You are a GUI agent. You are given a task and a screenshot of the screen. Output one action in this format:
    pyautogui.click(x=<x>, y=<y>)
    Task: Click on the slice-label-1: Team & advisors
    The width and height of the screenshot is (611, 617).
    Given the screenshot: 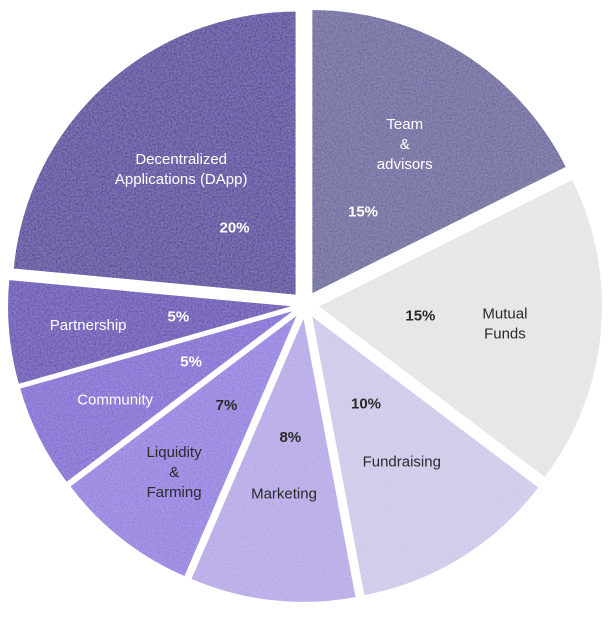 What is the action you would take?
    pyautogui.click(x=405, y=144)
    